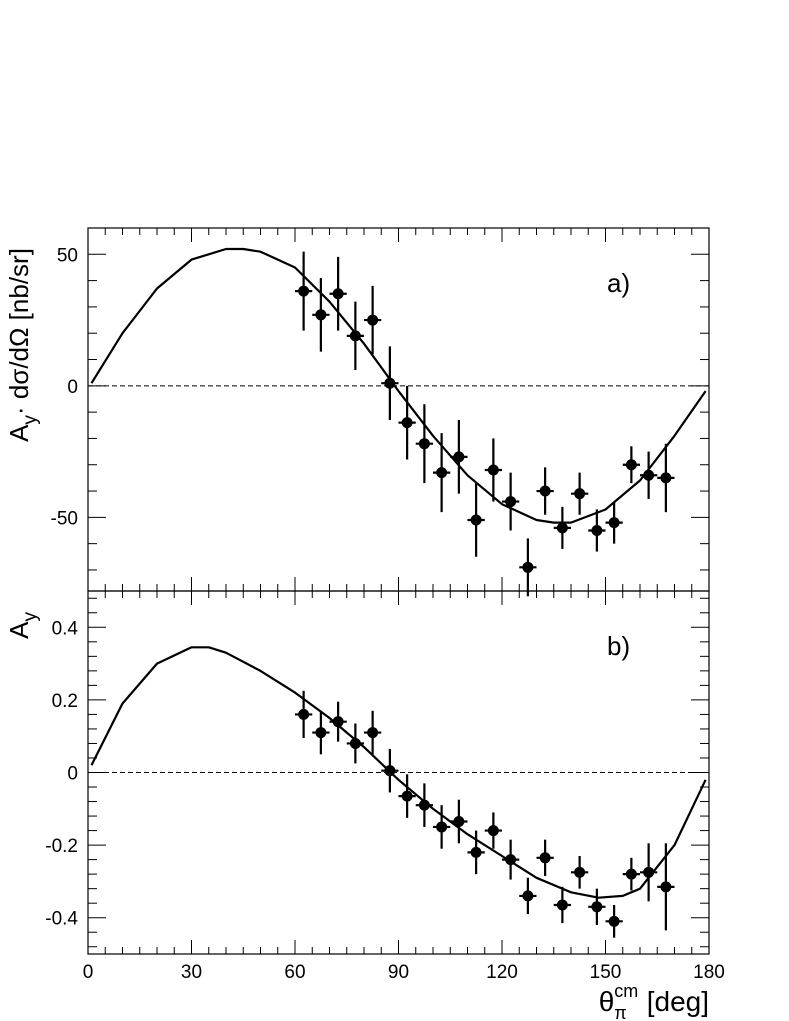 The width and height of the screenshot is (789, 1021). I want to click on x-tick-label: 90, so click(398, 972).